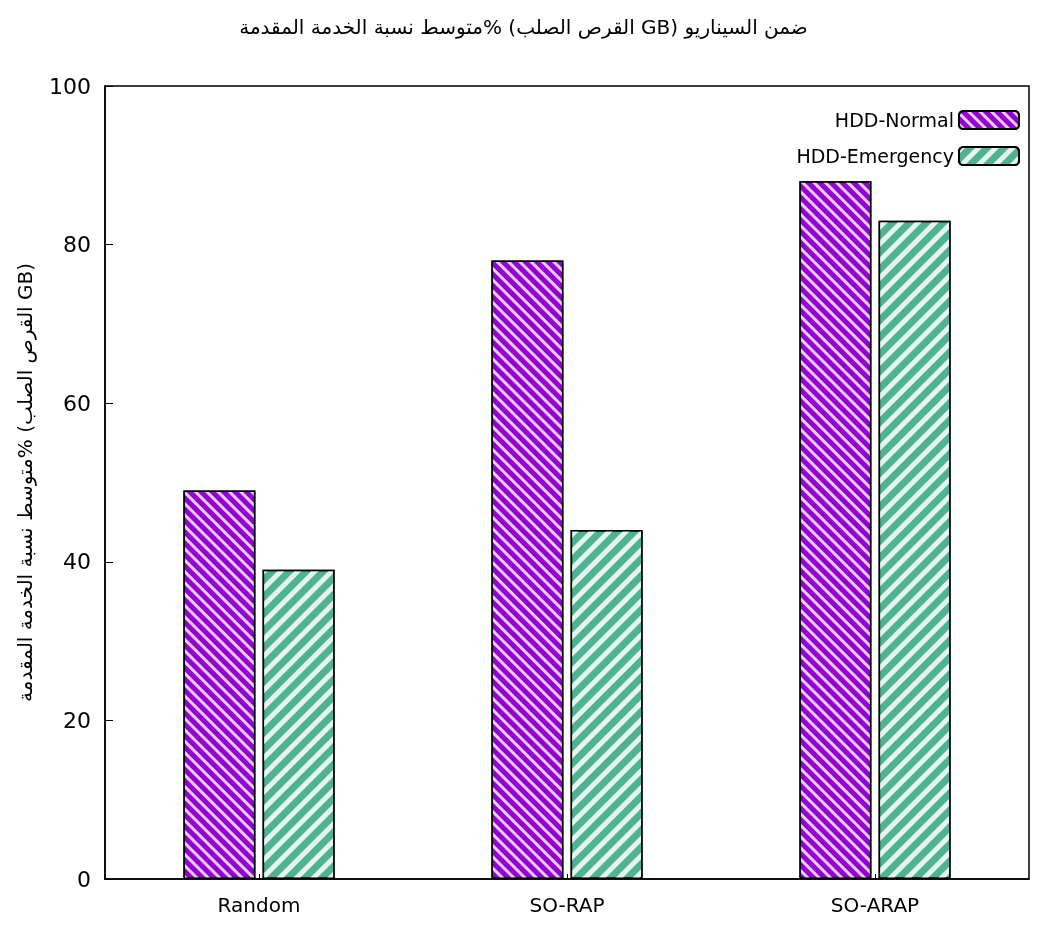 The image size is (1047, 941). I want to click on y-tick-label: 0, so click(84, 879).